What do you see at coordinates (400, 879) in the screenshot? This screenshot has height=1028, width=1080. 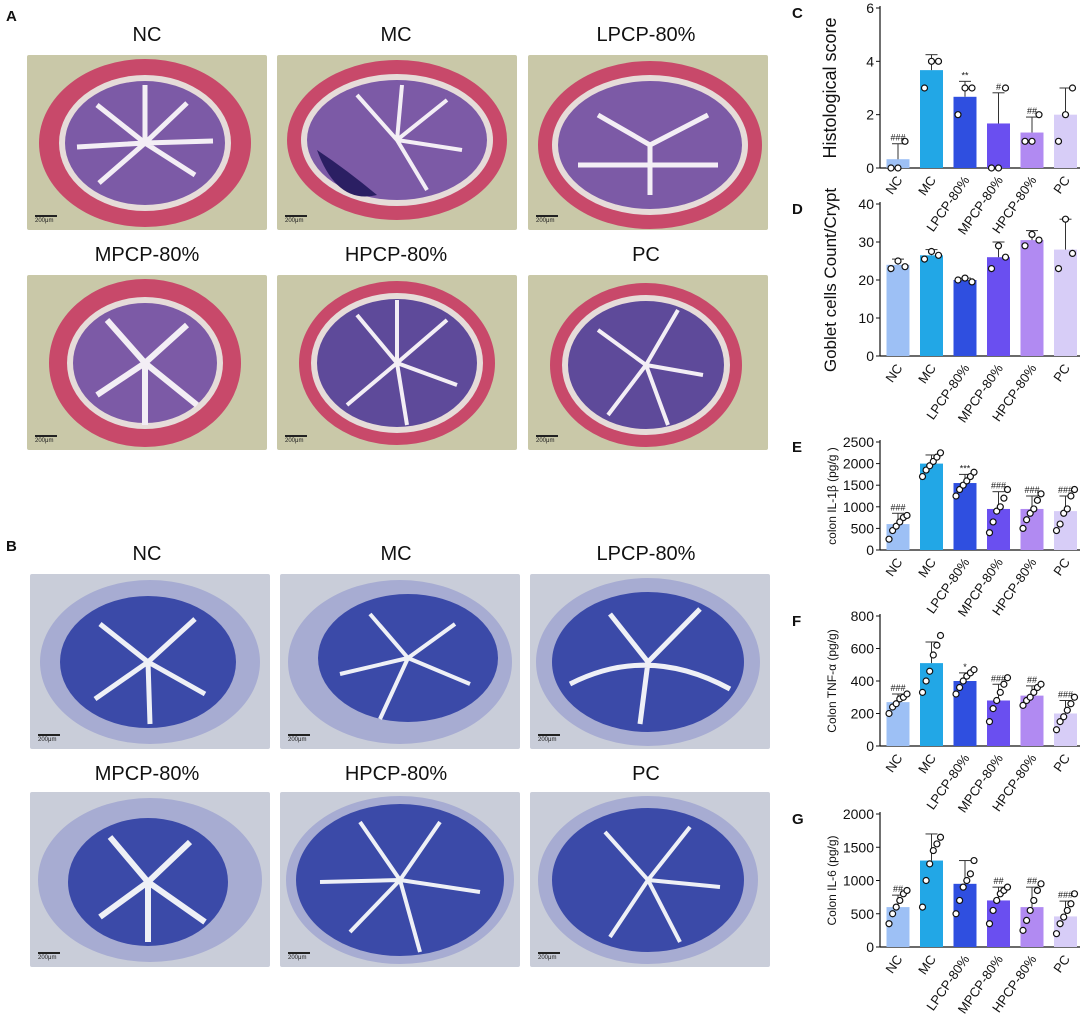 I see `pas-image-hpcp: 200μm` at bounding box center [400, 879].